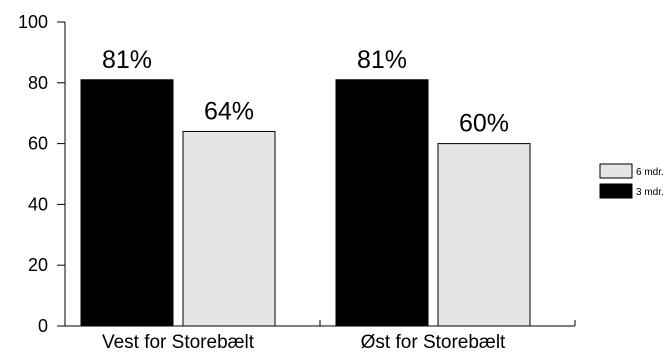 This screenshot has width=667, height=352. What do you see at coordinates (43, 326) in the screenshot?
I see `y-tick-label: 0` at bounding box center [43, 326].